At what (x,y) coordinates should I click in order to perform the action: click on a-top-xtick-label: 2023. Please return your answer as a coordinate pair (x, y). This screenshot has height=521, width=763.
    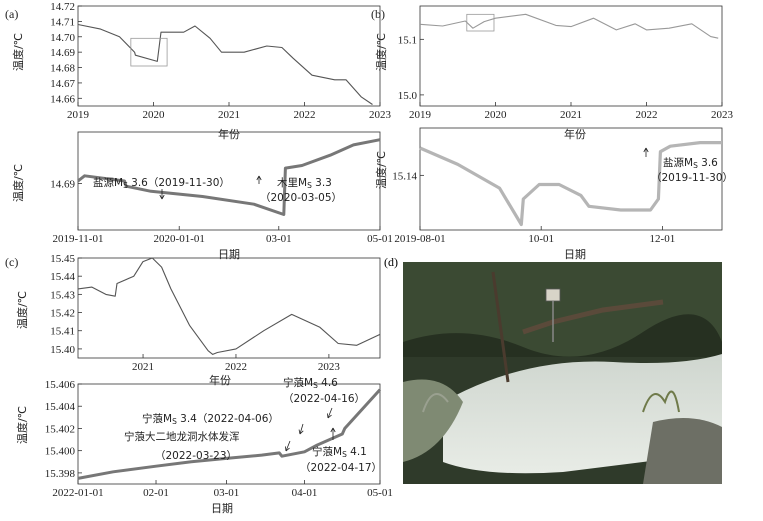
    Looking at the image, I should click on (380, 115).